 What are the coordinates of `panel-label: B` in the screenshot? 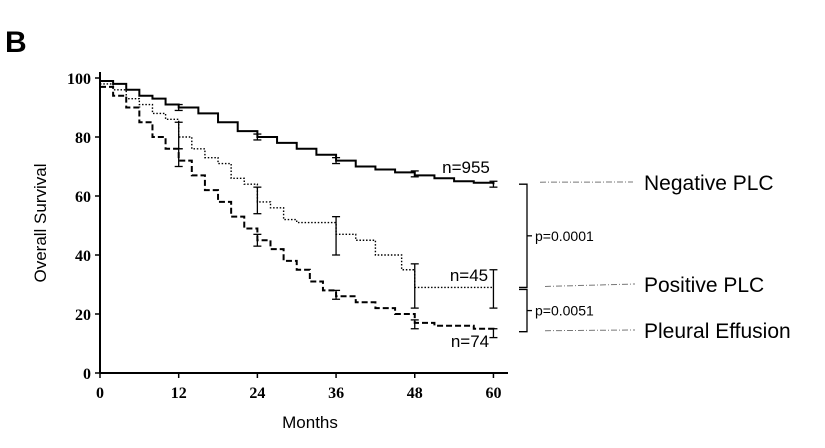 It's located at (16, 42).